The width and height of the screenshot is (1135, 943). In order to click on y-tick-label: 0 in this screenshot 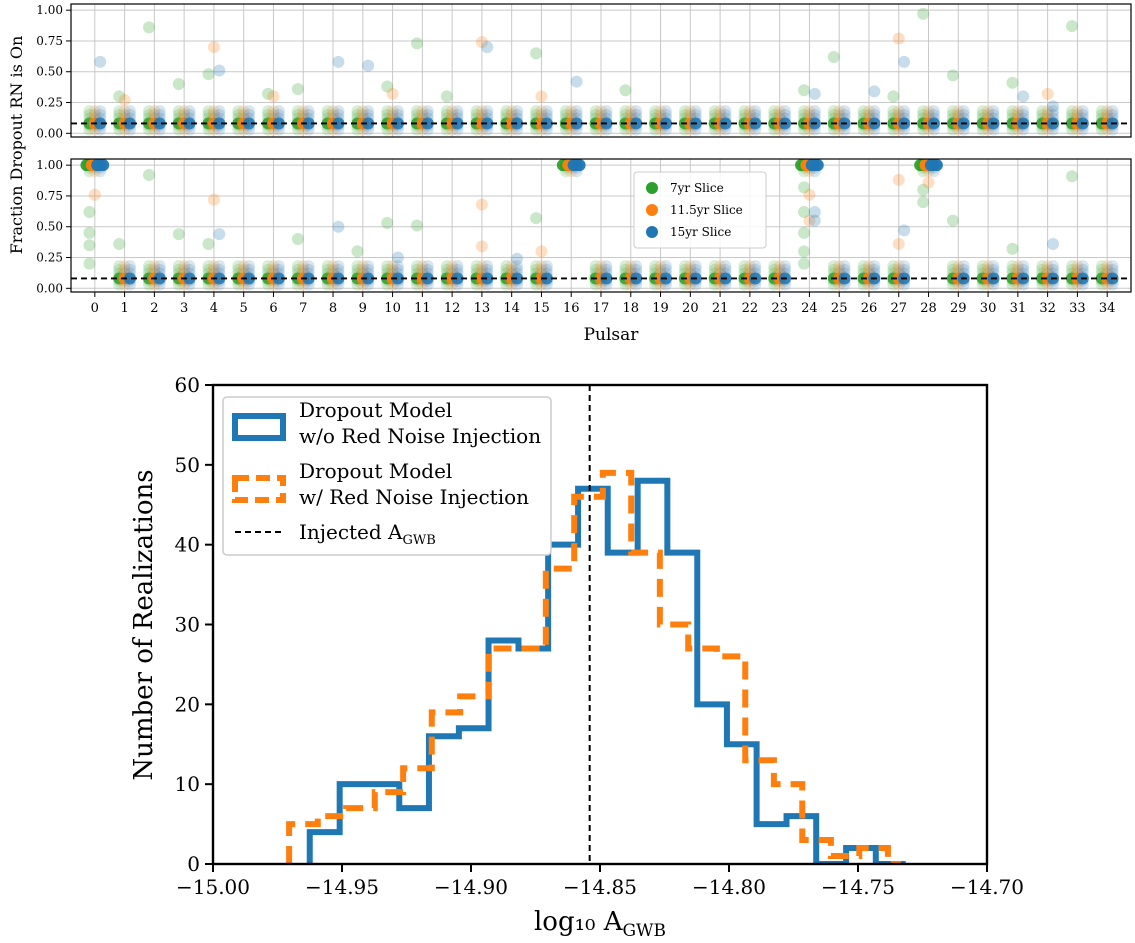, I will do `click(193, 864)`.